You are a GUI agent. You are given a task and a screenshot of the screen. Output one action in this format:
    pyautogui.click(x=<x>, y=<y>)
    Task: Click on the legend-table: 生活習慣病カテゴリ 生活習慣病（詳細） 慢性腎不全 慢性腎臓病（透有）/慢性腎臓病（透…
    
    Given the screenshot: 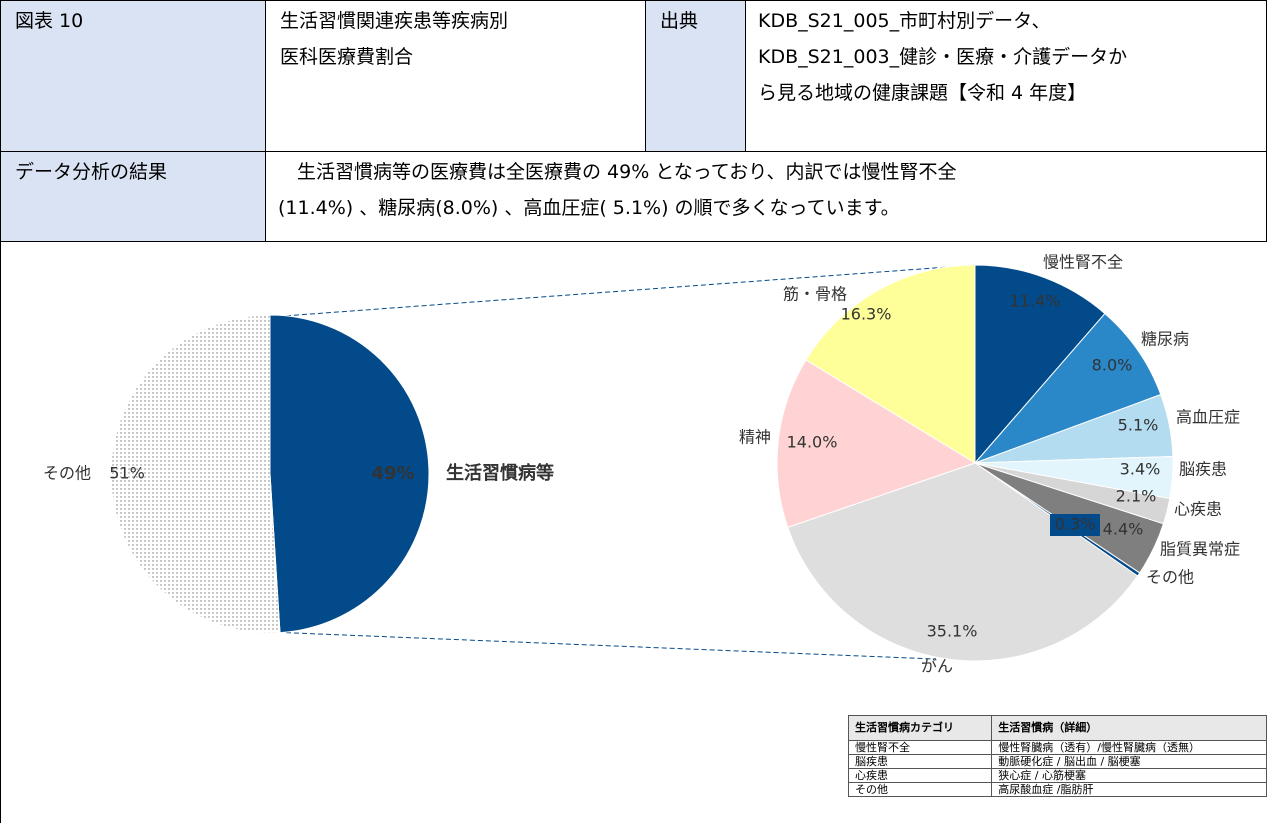 What is the action you would take?
    pyautogui.click(x=1057, y=756)
    